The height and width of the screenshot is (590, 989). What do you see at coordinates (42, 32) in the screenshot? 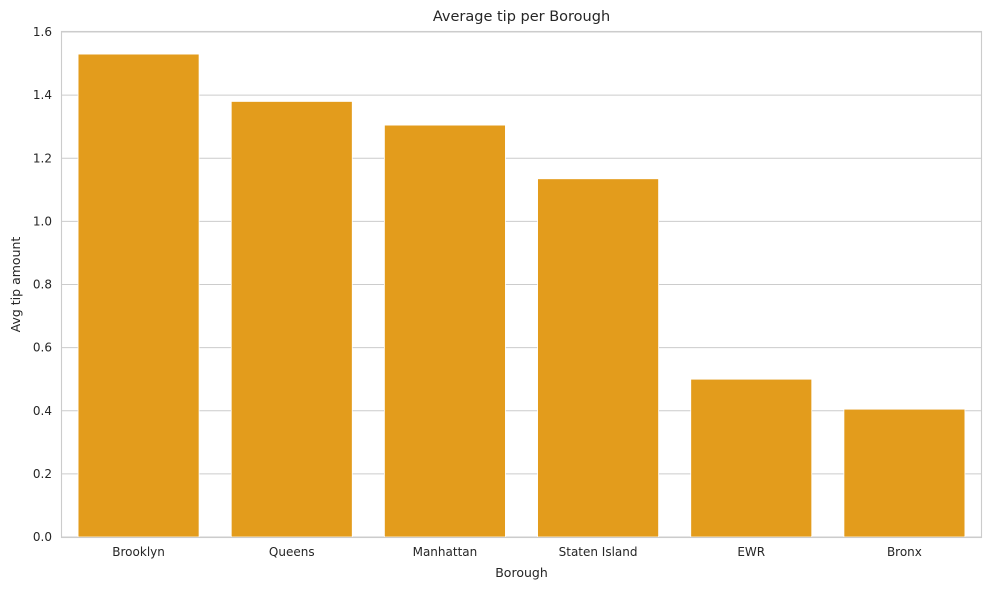
I see `y-tick-label: 1.6` at bounding box center [42, 32].